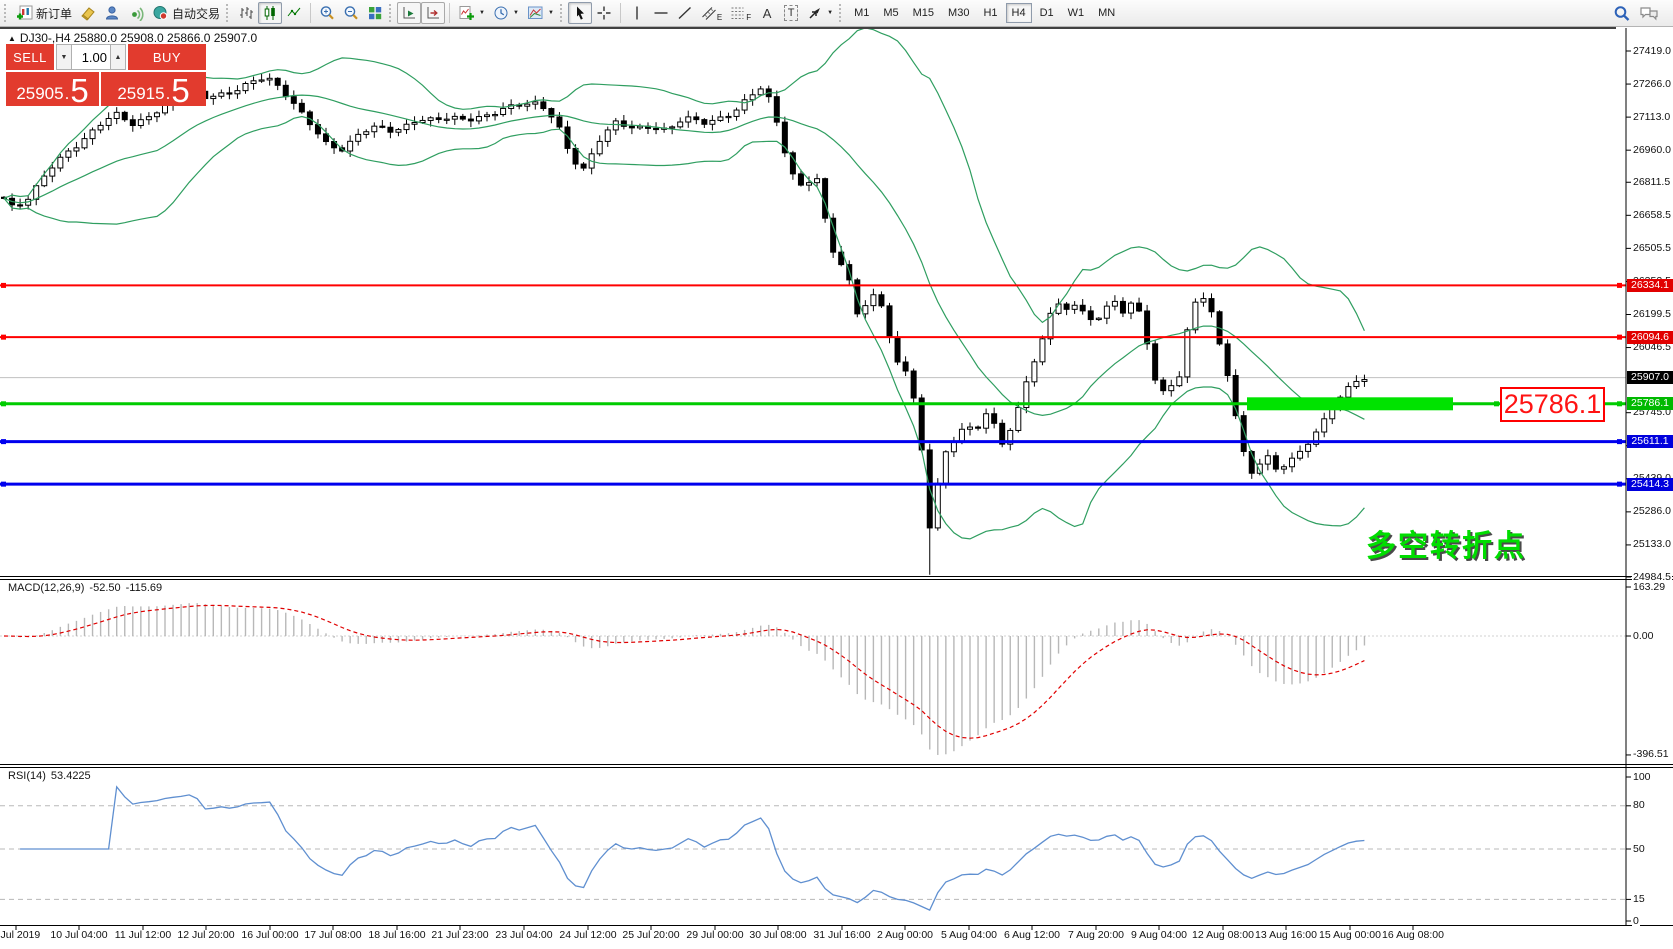 This screenshot has height=949, width=1673. I want to click on cursor-button, so click(579, 13).